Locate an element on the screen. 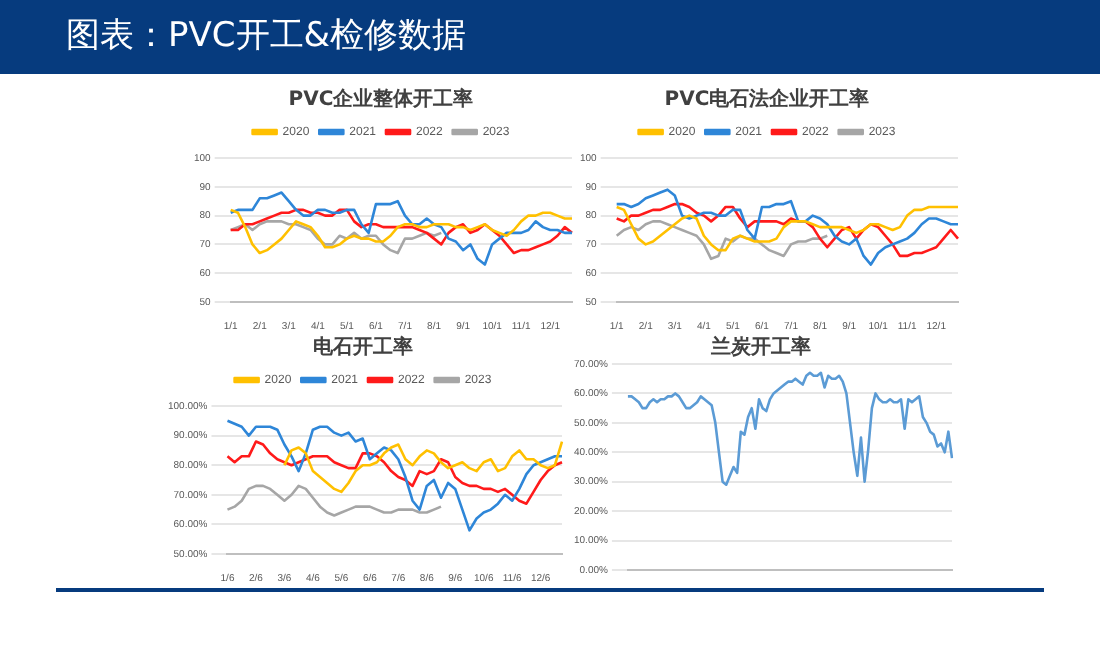 Image resolution: width=1100 pixels, height=654 pixels. chart-title: 兰炭开工率 is located at coordinates (760, 347).